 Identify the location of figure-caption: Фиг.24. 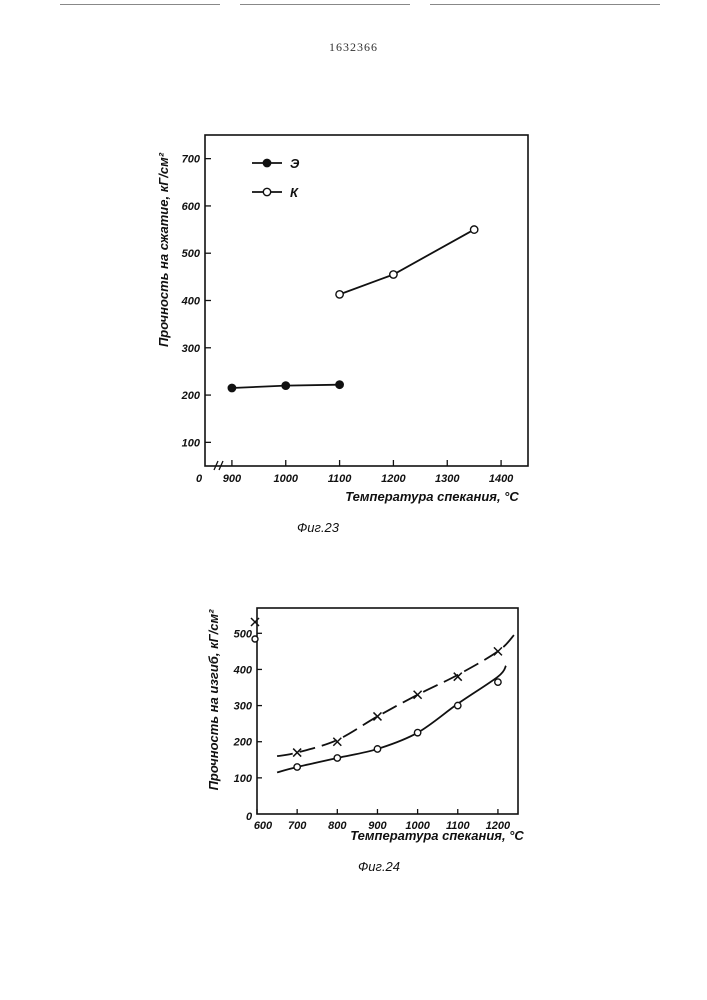
(379, 866).